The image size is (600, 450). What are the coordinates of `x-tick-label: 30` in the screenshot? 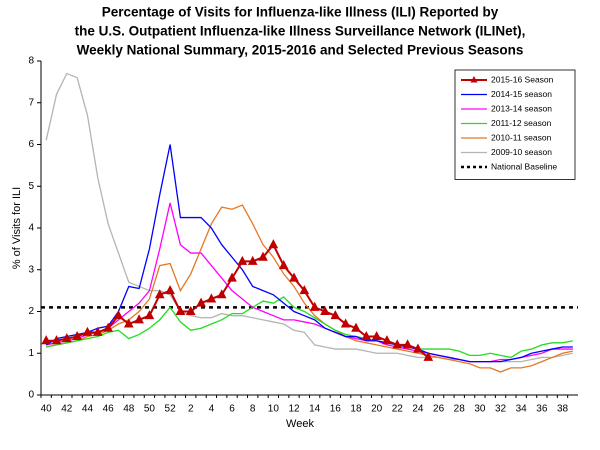 It's located at (480, 409).